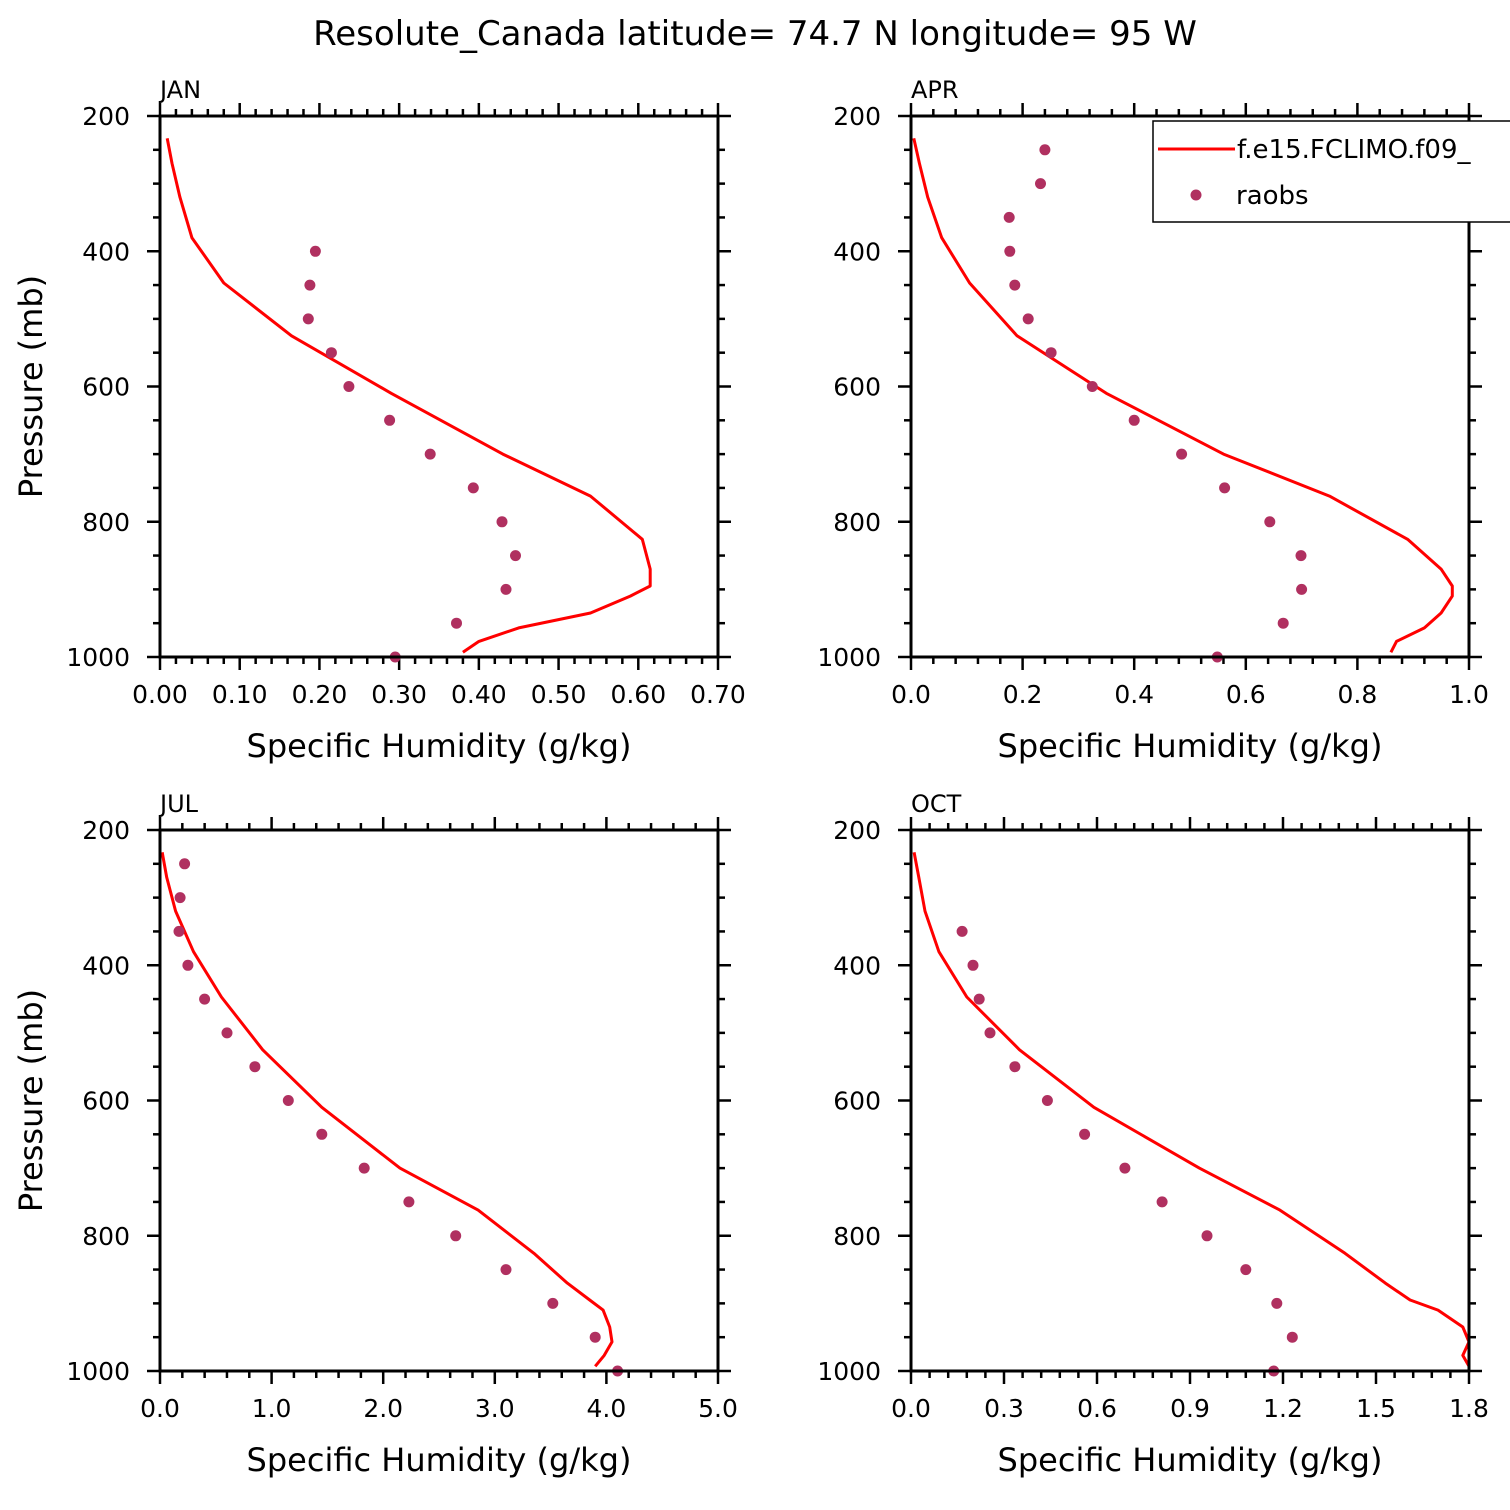 The height and width of the screenshot is (1510, 1510). Describe the element at coordinates (179, 90) in the screenshot. I see `panel-label-jan: JAN` at that location.